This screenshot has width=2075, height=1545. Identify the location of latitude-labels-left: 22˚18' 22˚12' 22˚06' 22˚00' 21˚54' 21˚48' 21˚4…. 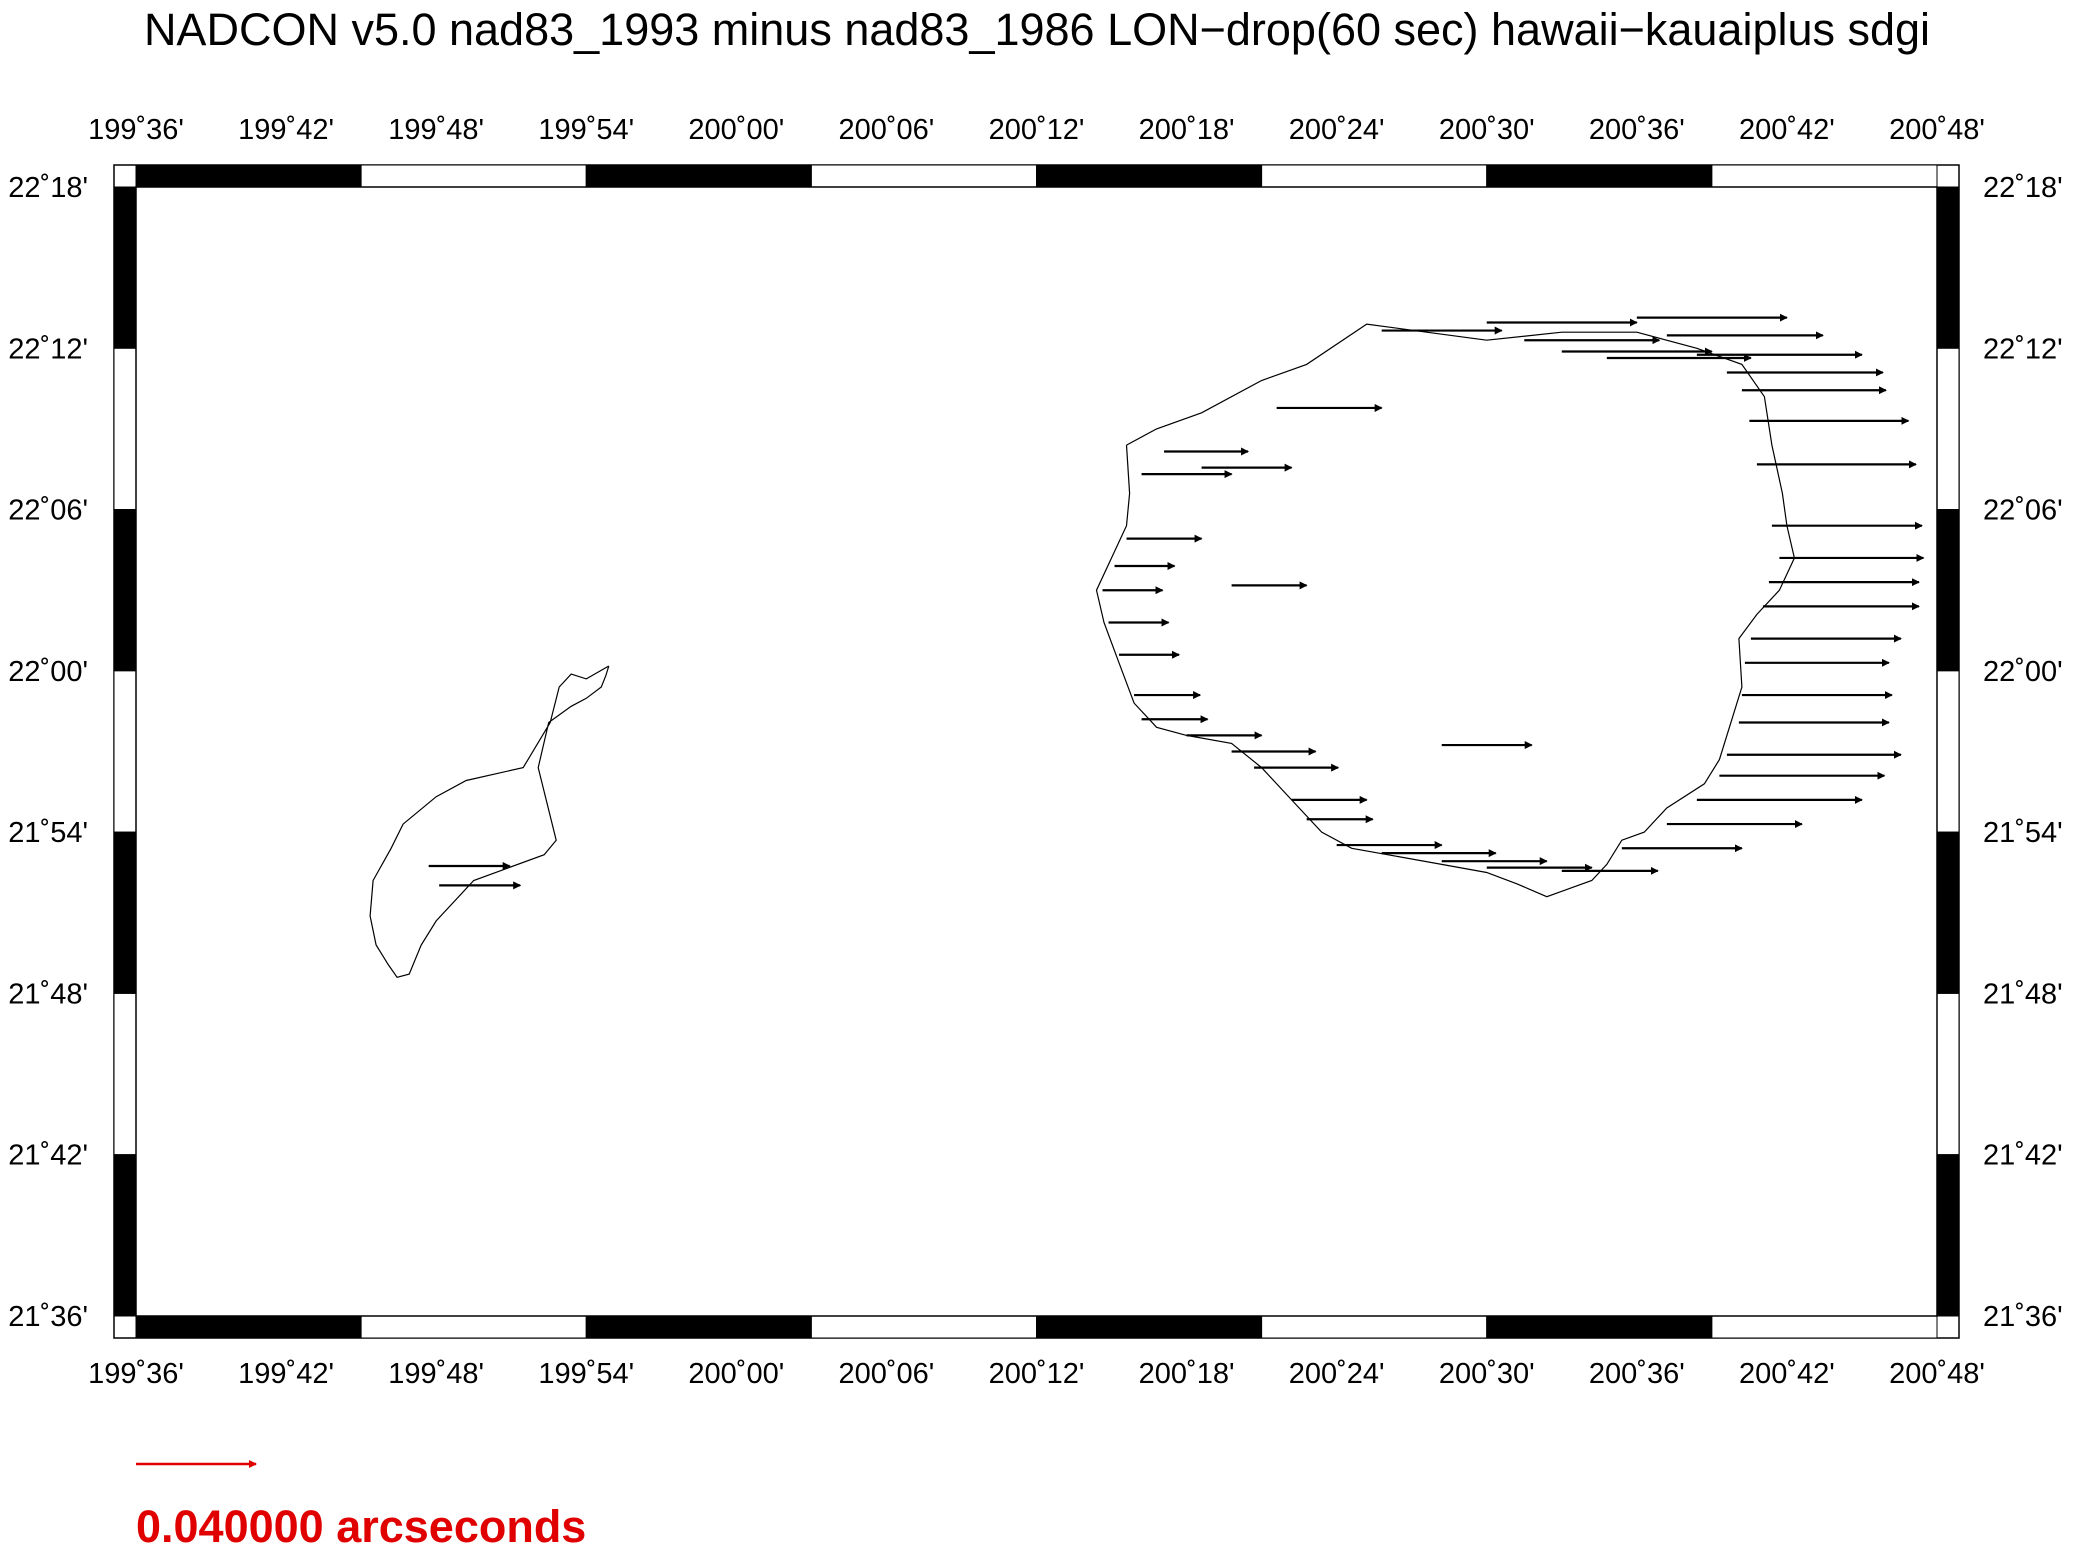
(48, 752).